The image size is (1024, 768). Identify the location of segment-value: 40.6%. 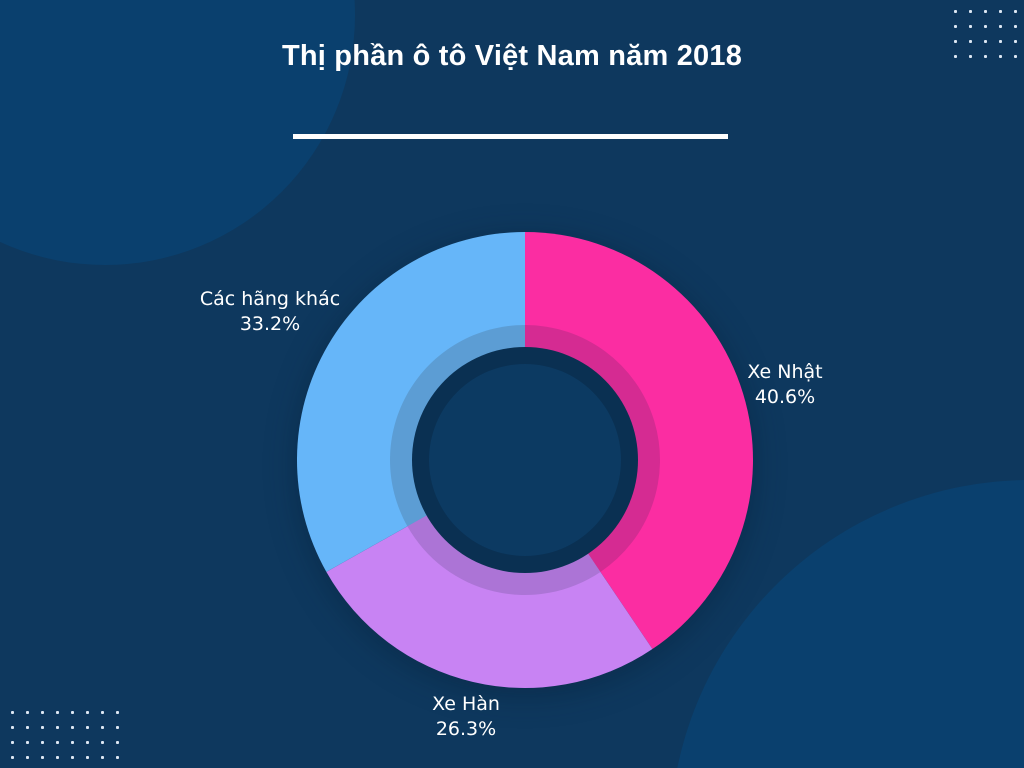
(785, 397).